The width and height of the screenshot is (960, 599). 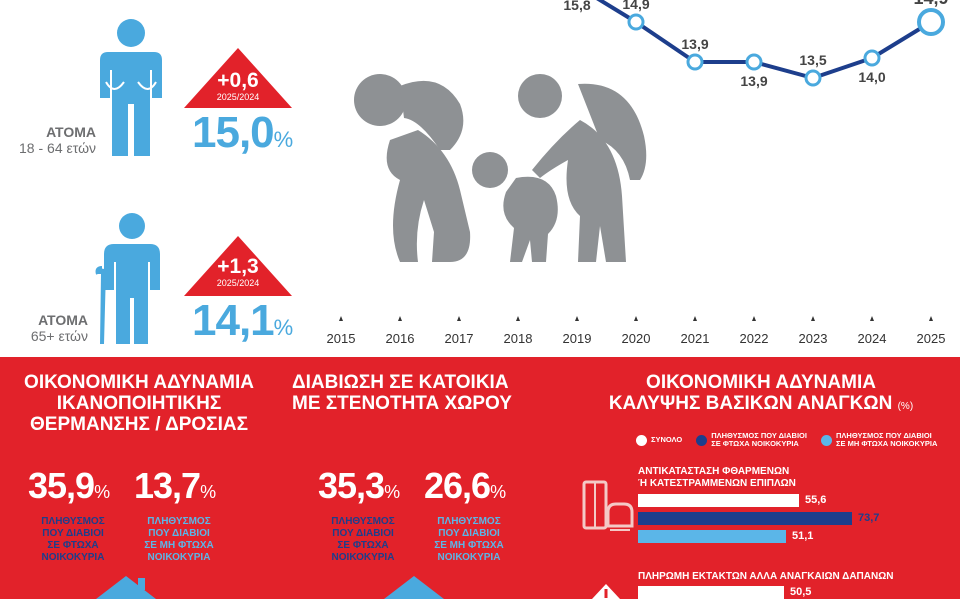 What do you see at coordinates (754, 338) in the screenshot?
I see `x-tick-label: 2022` at bounding box center [754, 338].